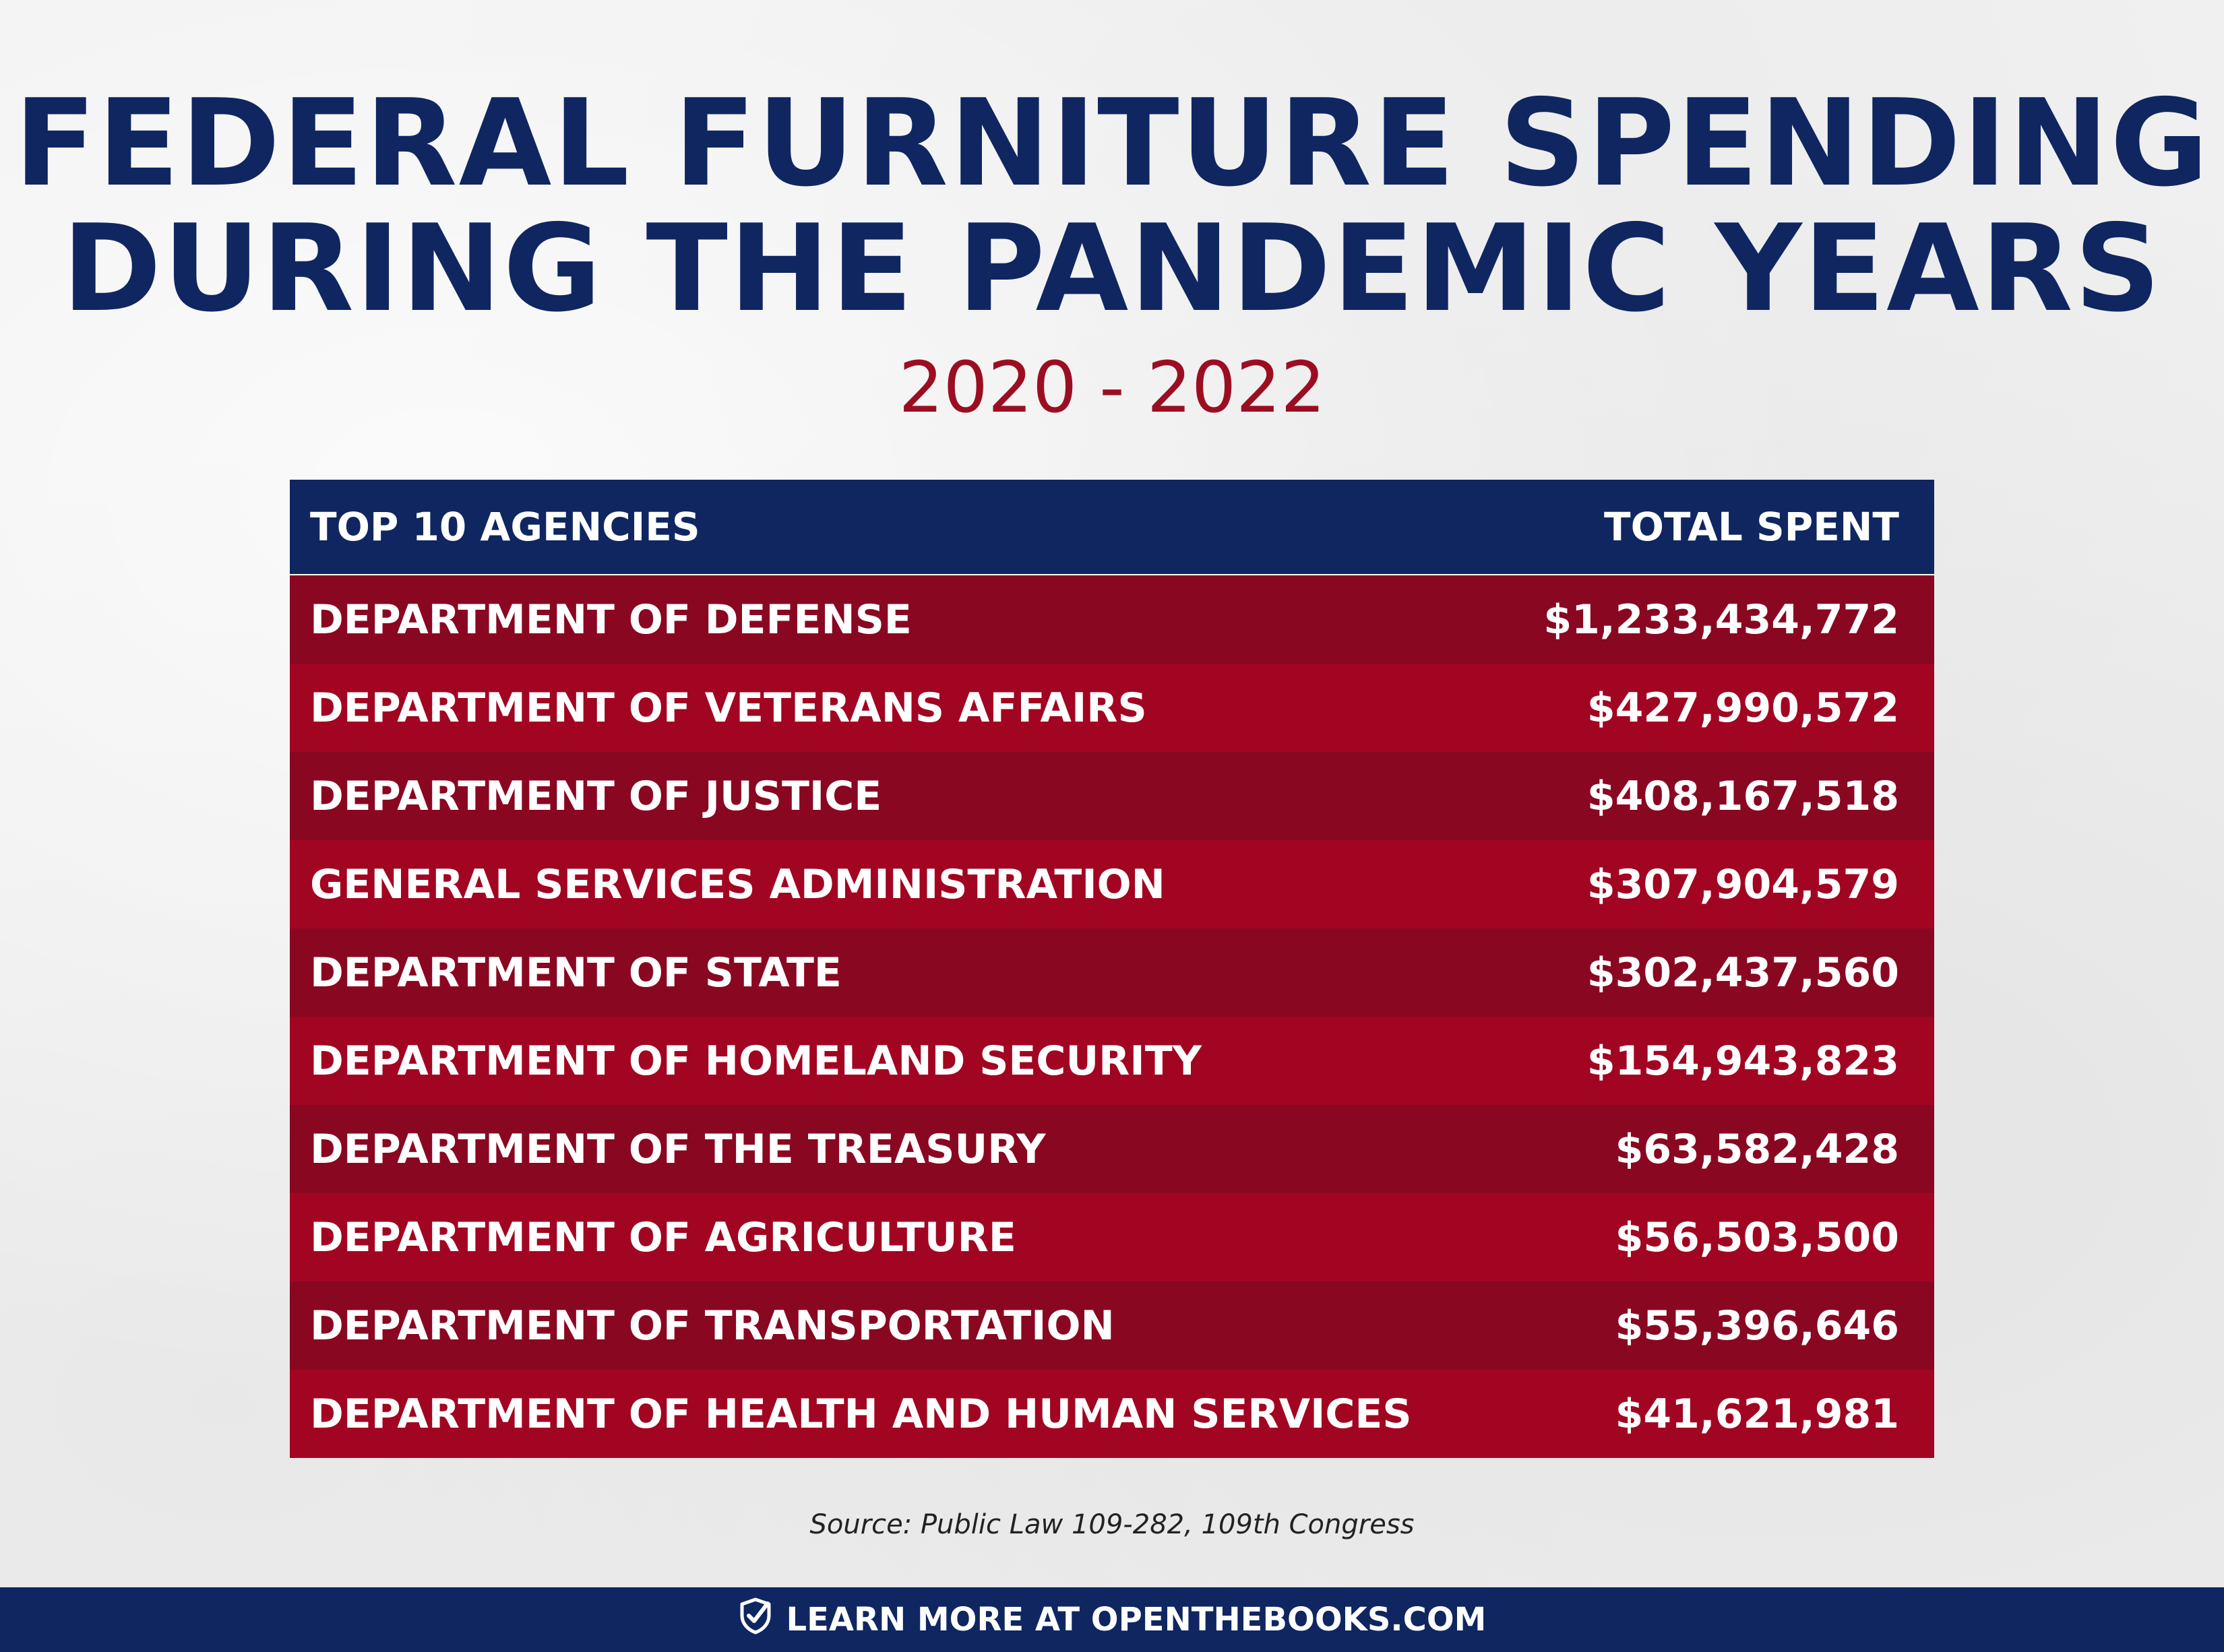 The image size is (2224, 1652). What do you see at coordinates (737, 884) in the screenshot?
I see `agency-name: GENERAL SERVICES ADMINISTRATION` at bounding box center [737, 884].